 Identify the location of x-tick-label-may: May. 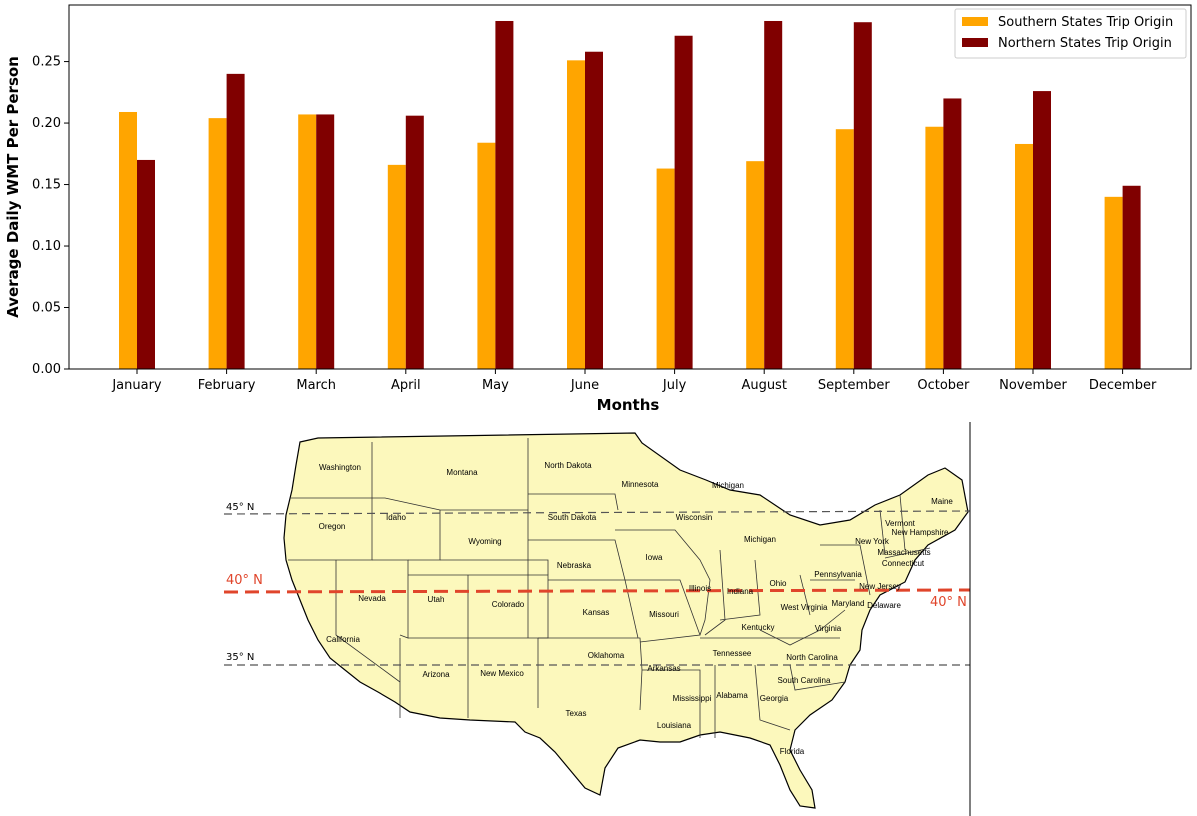
(495, 385).